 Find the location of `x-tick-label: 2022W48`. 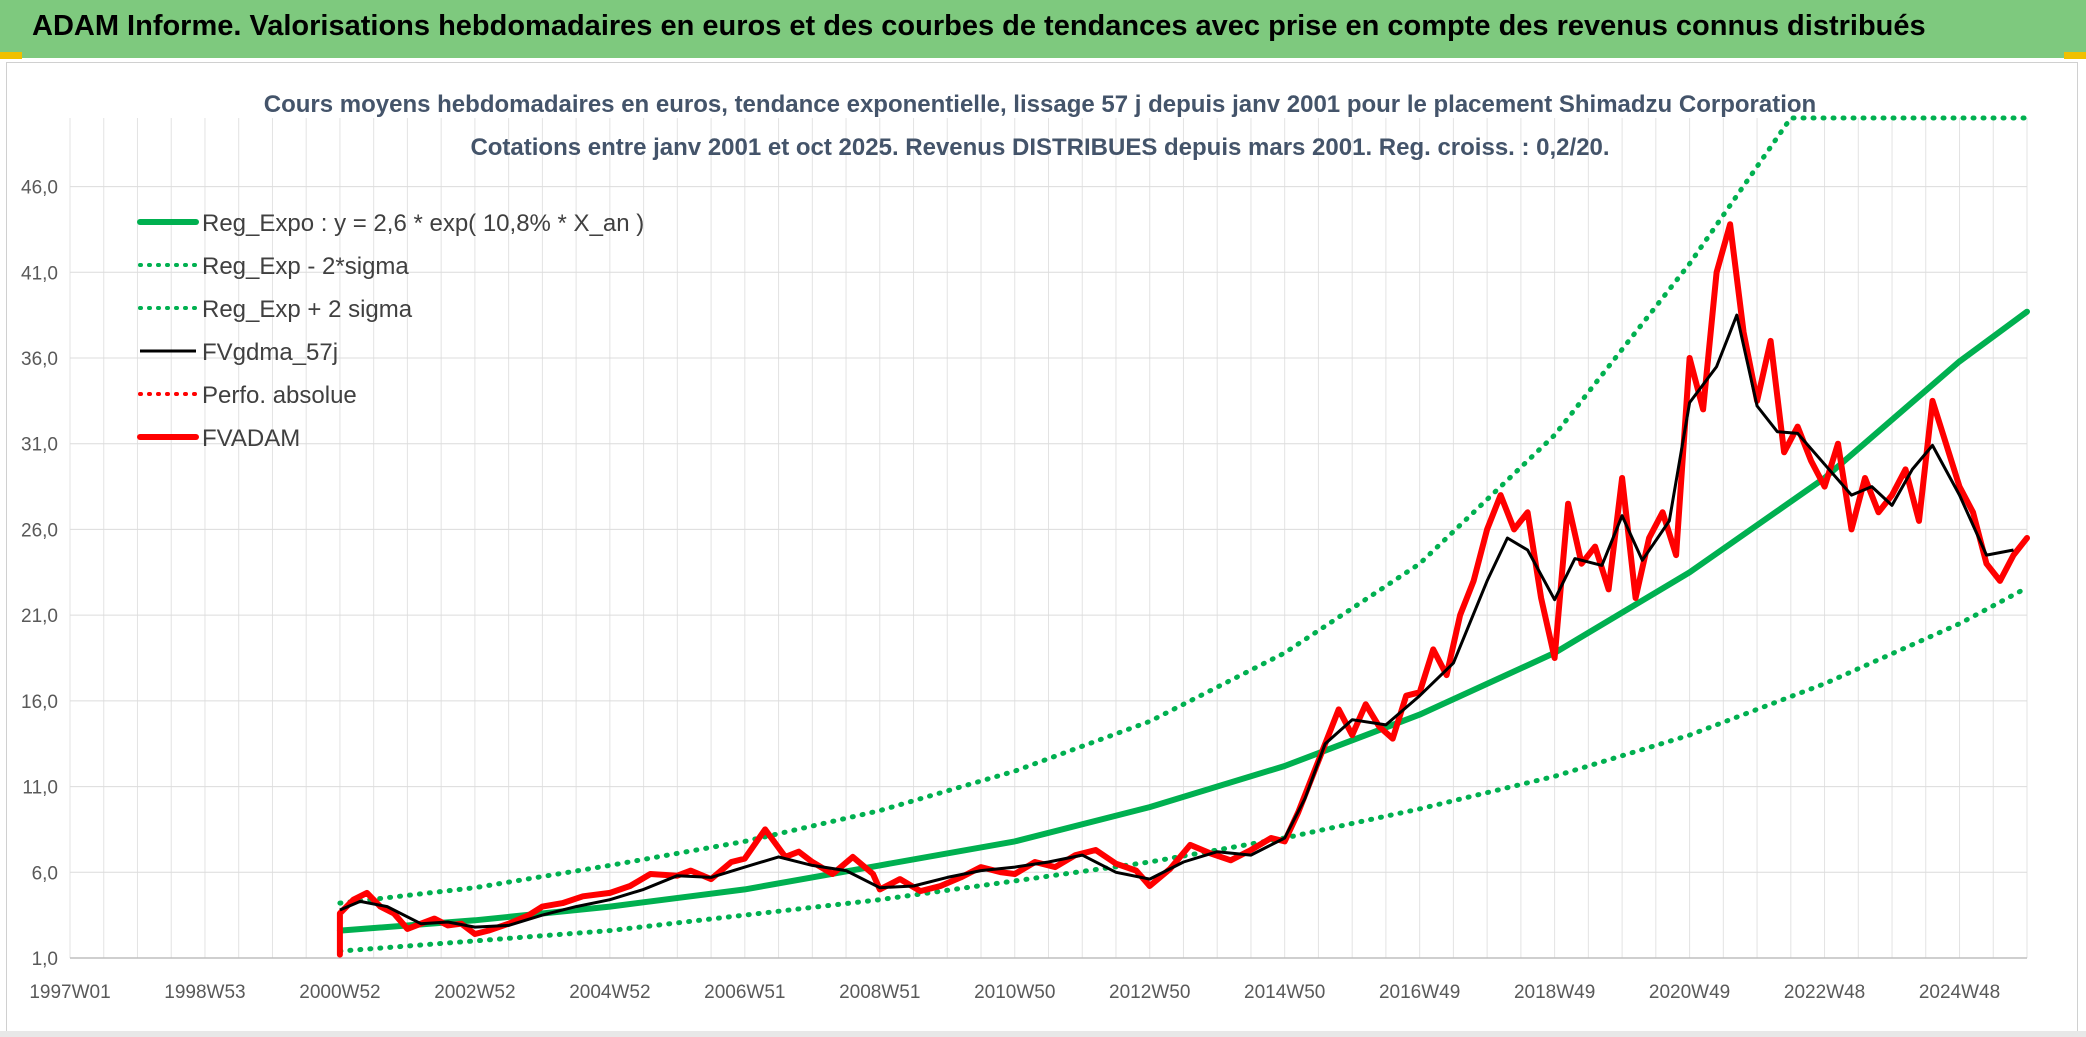

x-tick-label: 2022W48 is located at coordinates (1824, 992).